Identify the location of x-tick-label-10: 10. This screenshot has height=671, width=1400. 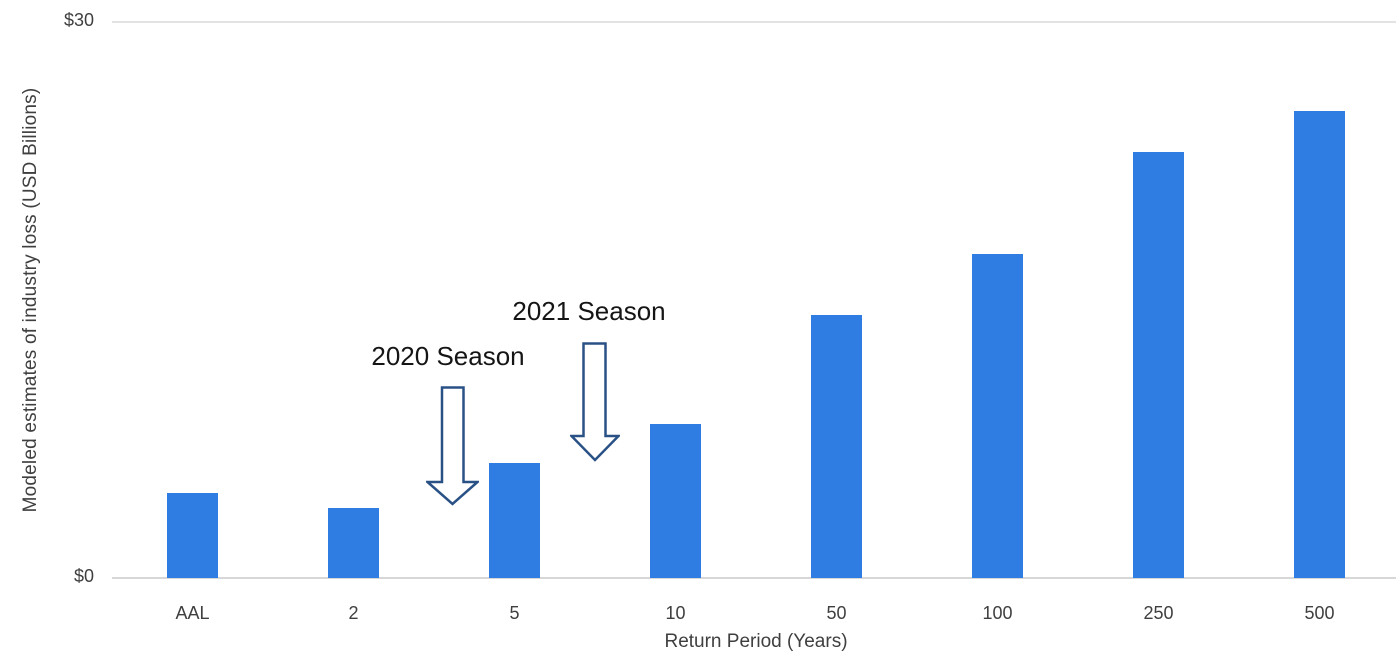
(675, 613).